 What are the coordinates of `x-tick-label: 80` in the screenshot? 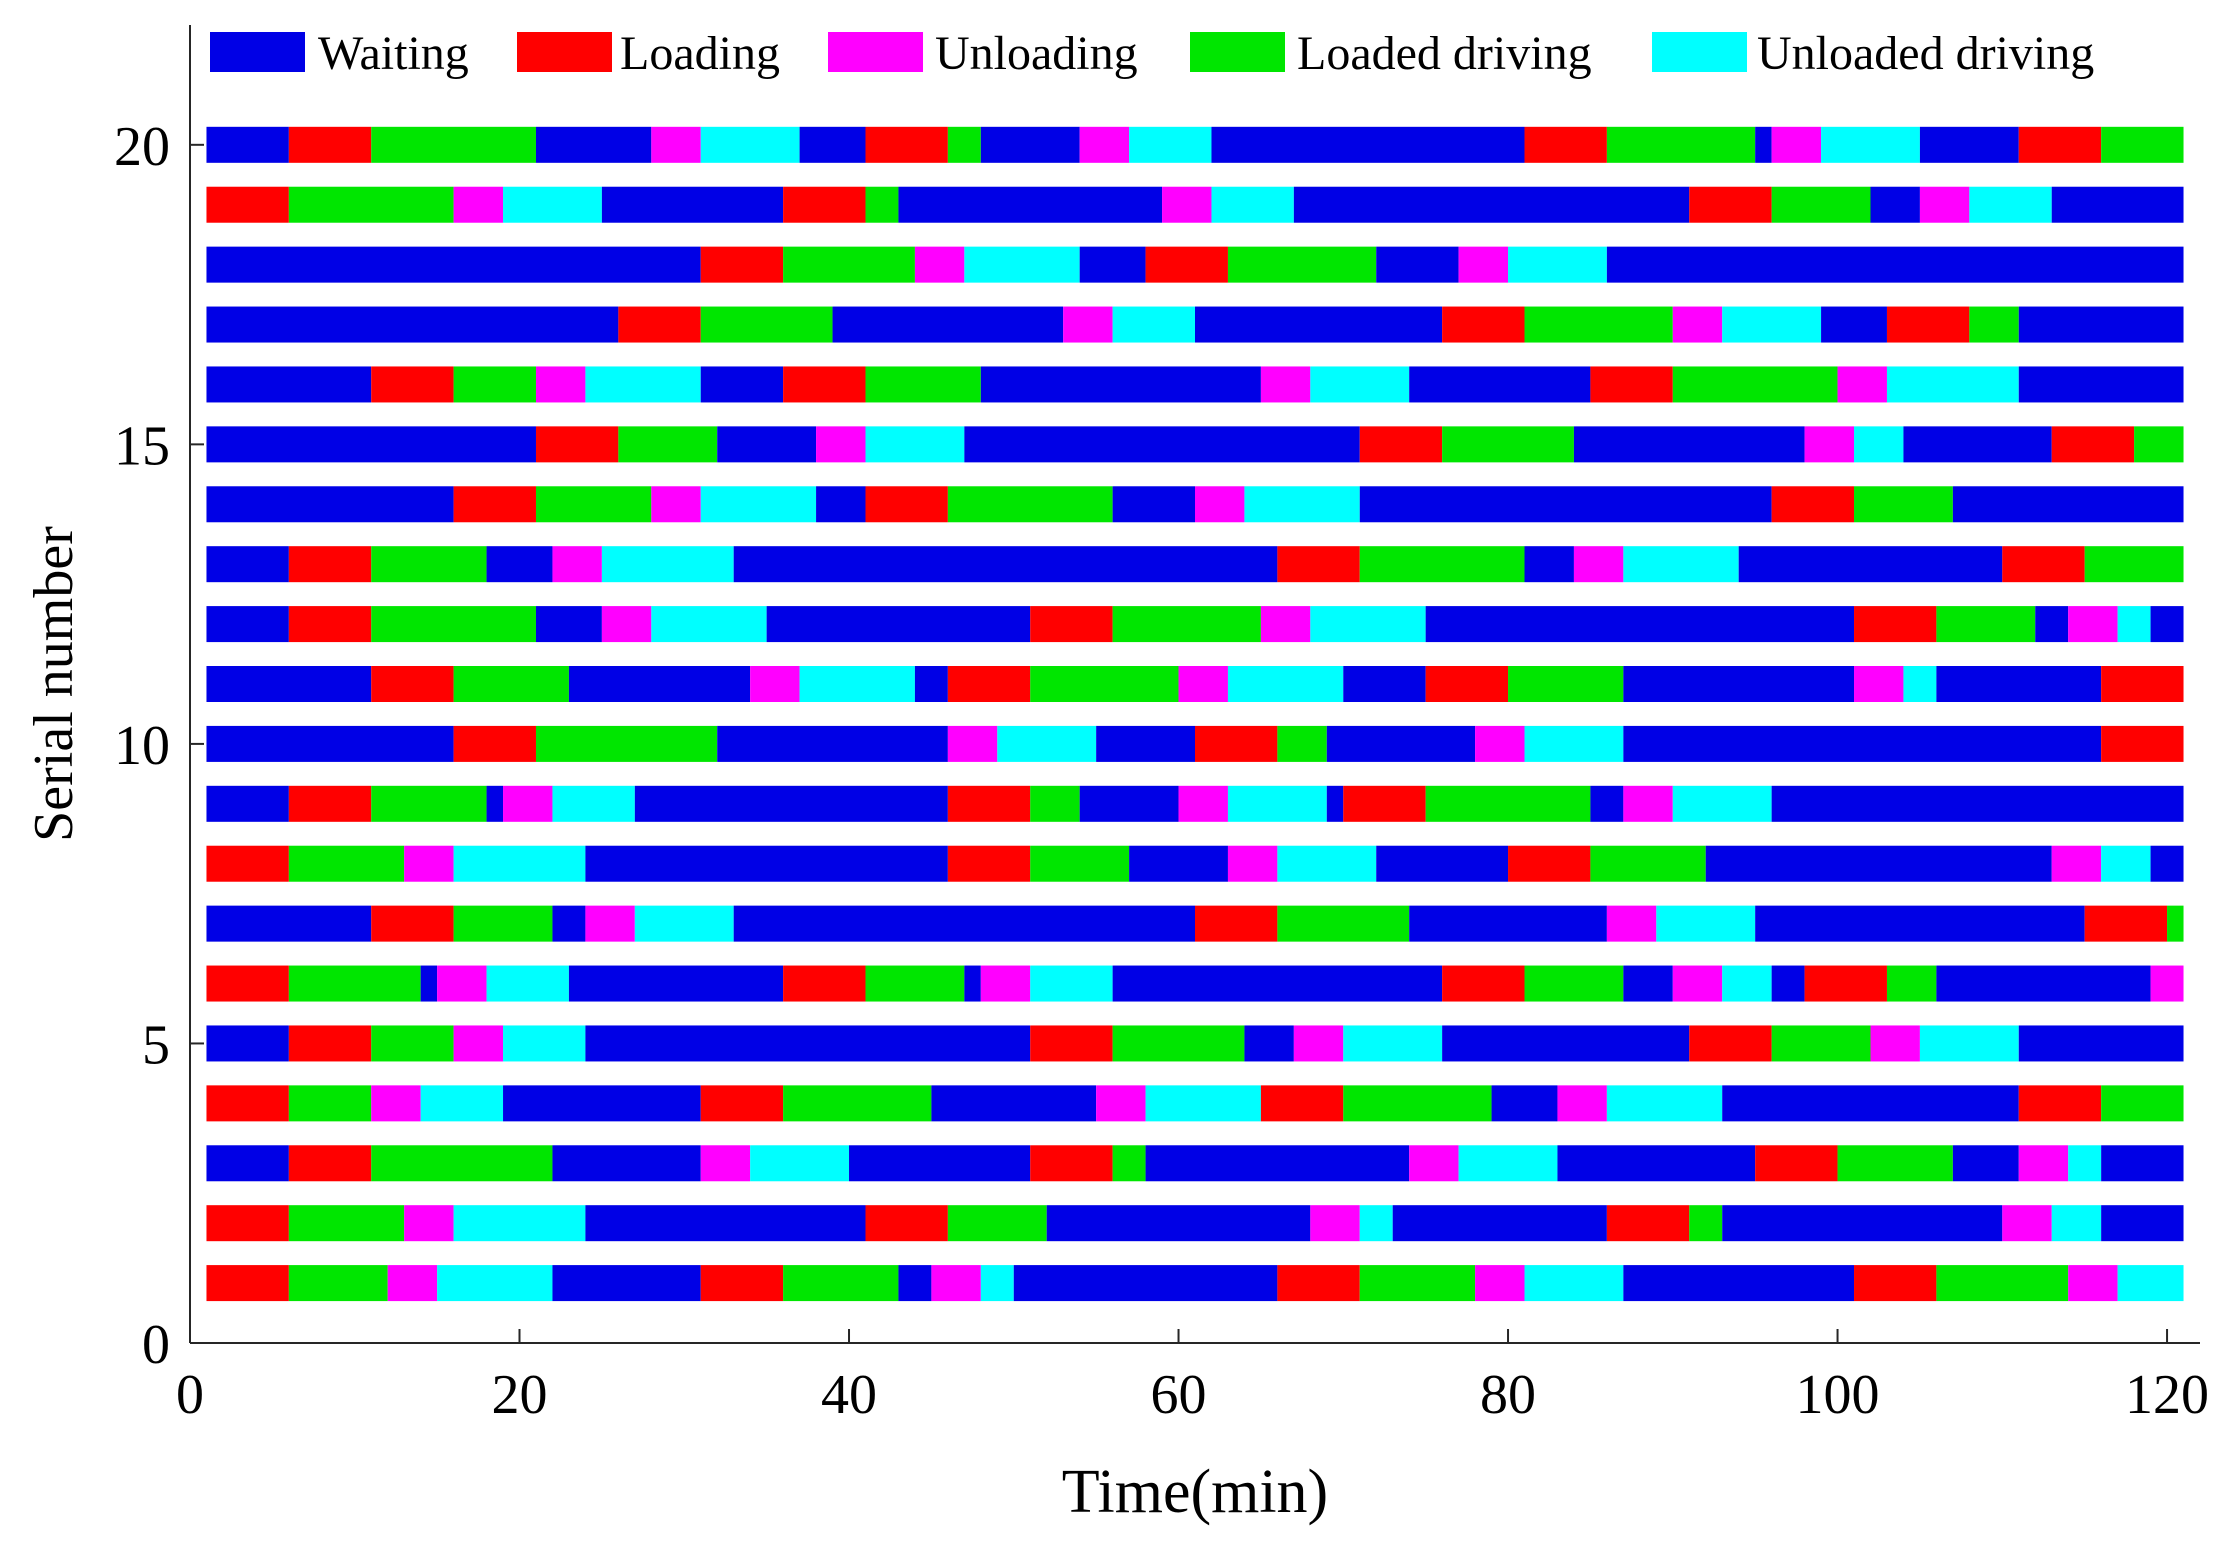 It's located at (1508, 1395).